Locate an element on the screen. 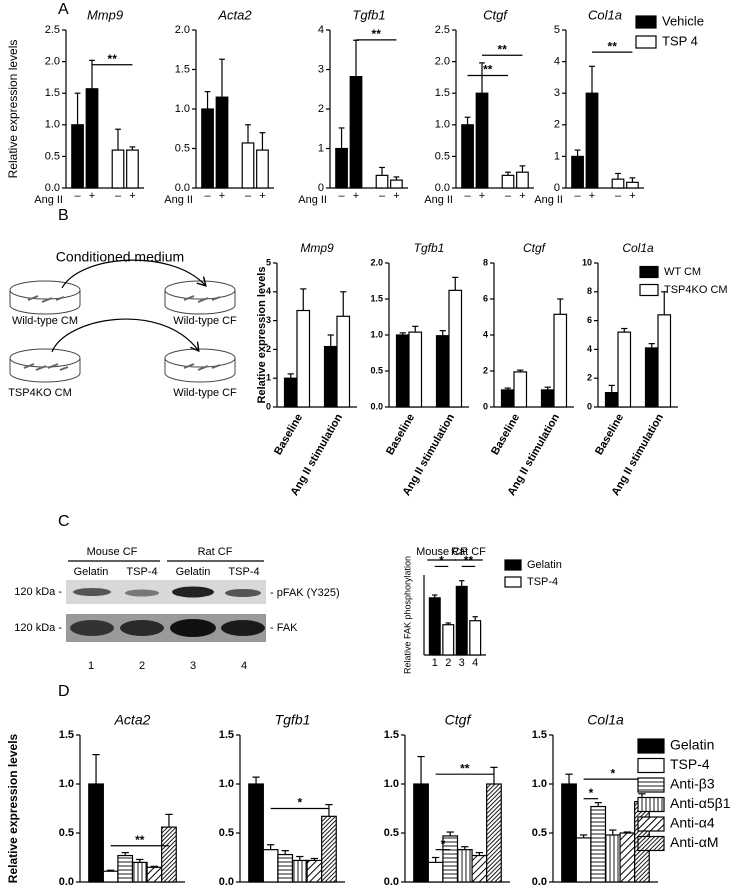 The width and height of the screenshot is (734, 890). panel-label: D is located at coordinates (64, 691).